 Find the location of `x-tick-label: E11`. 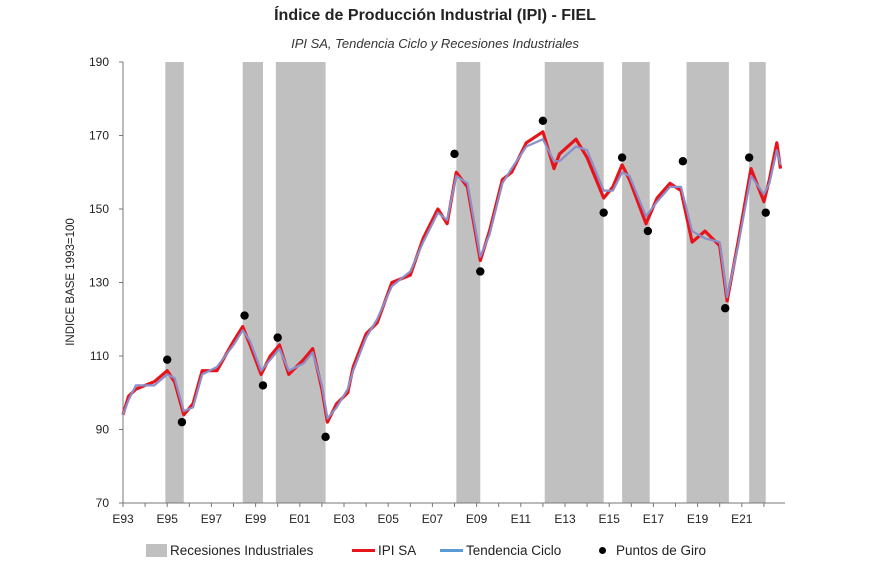

x-tick-label: E11 is located at coordinates (521, 519).